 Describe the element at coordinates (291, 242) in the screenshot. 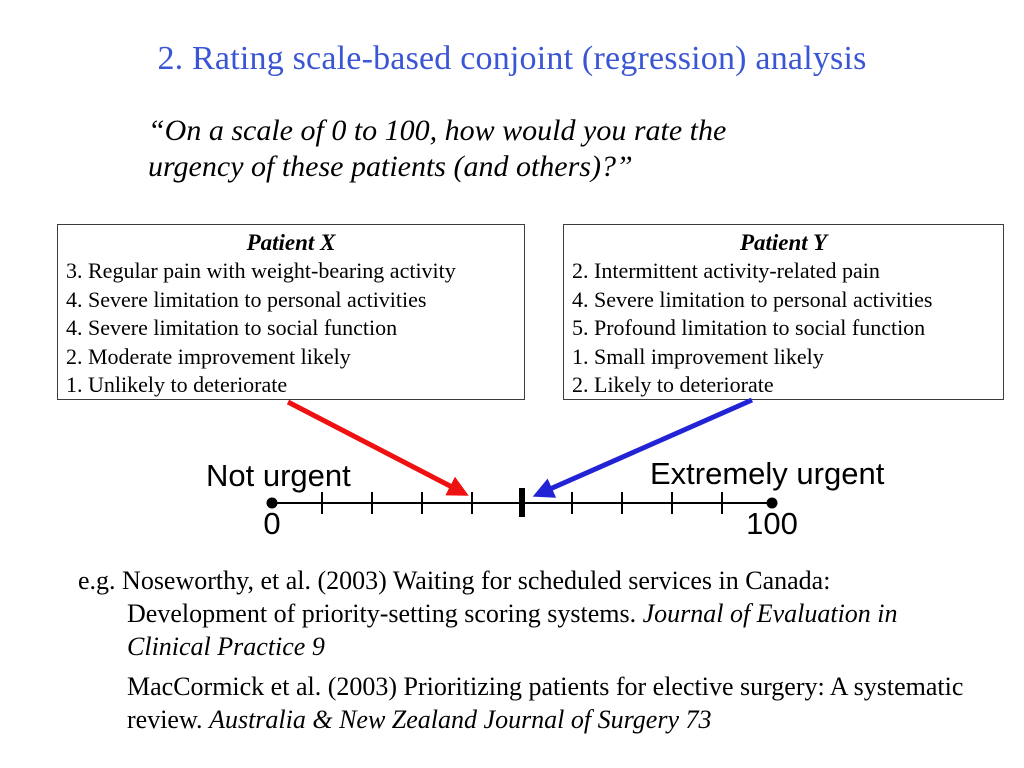

I see `patient-x-title: Patient X` at that location.